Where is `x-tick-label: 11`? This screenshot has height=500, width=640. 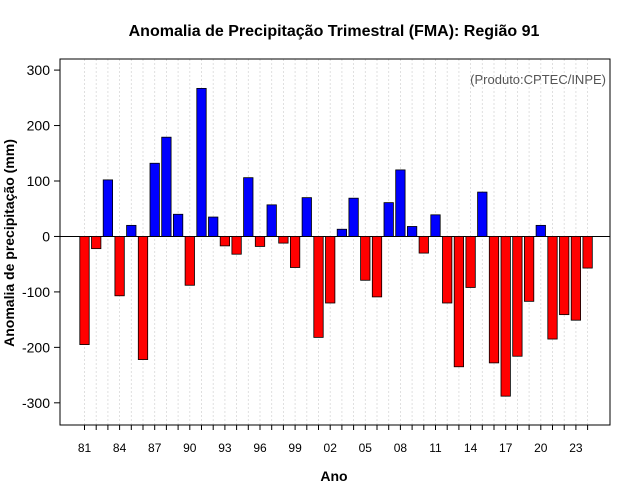
x-tick-label: 11 is located at coordinates (435, 448).